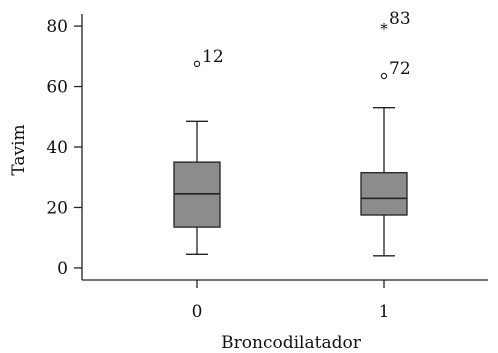 This screenshot has width=498, height=353. I want to click on extreme-outlier-marker: *, so click(384, 29).